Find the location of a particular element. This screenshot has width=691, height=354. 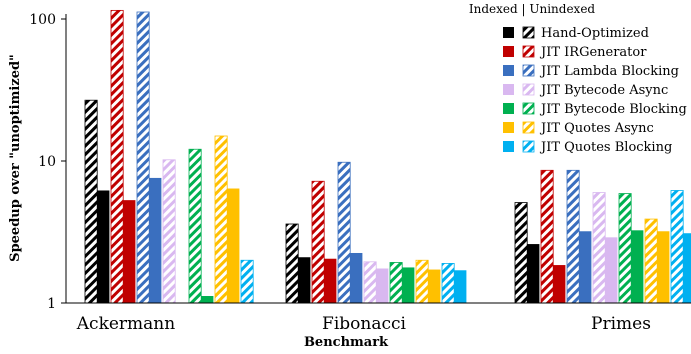

bar-fibonacci-jit-lambda-blocking-unindexed is located at coordinates (344, 232).